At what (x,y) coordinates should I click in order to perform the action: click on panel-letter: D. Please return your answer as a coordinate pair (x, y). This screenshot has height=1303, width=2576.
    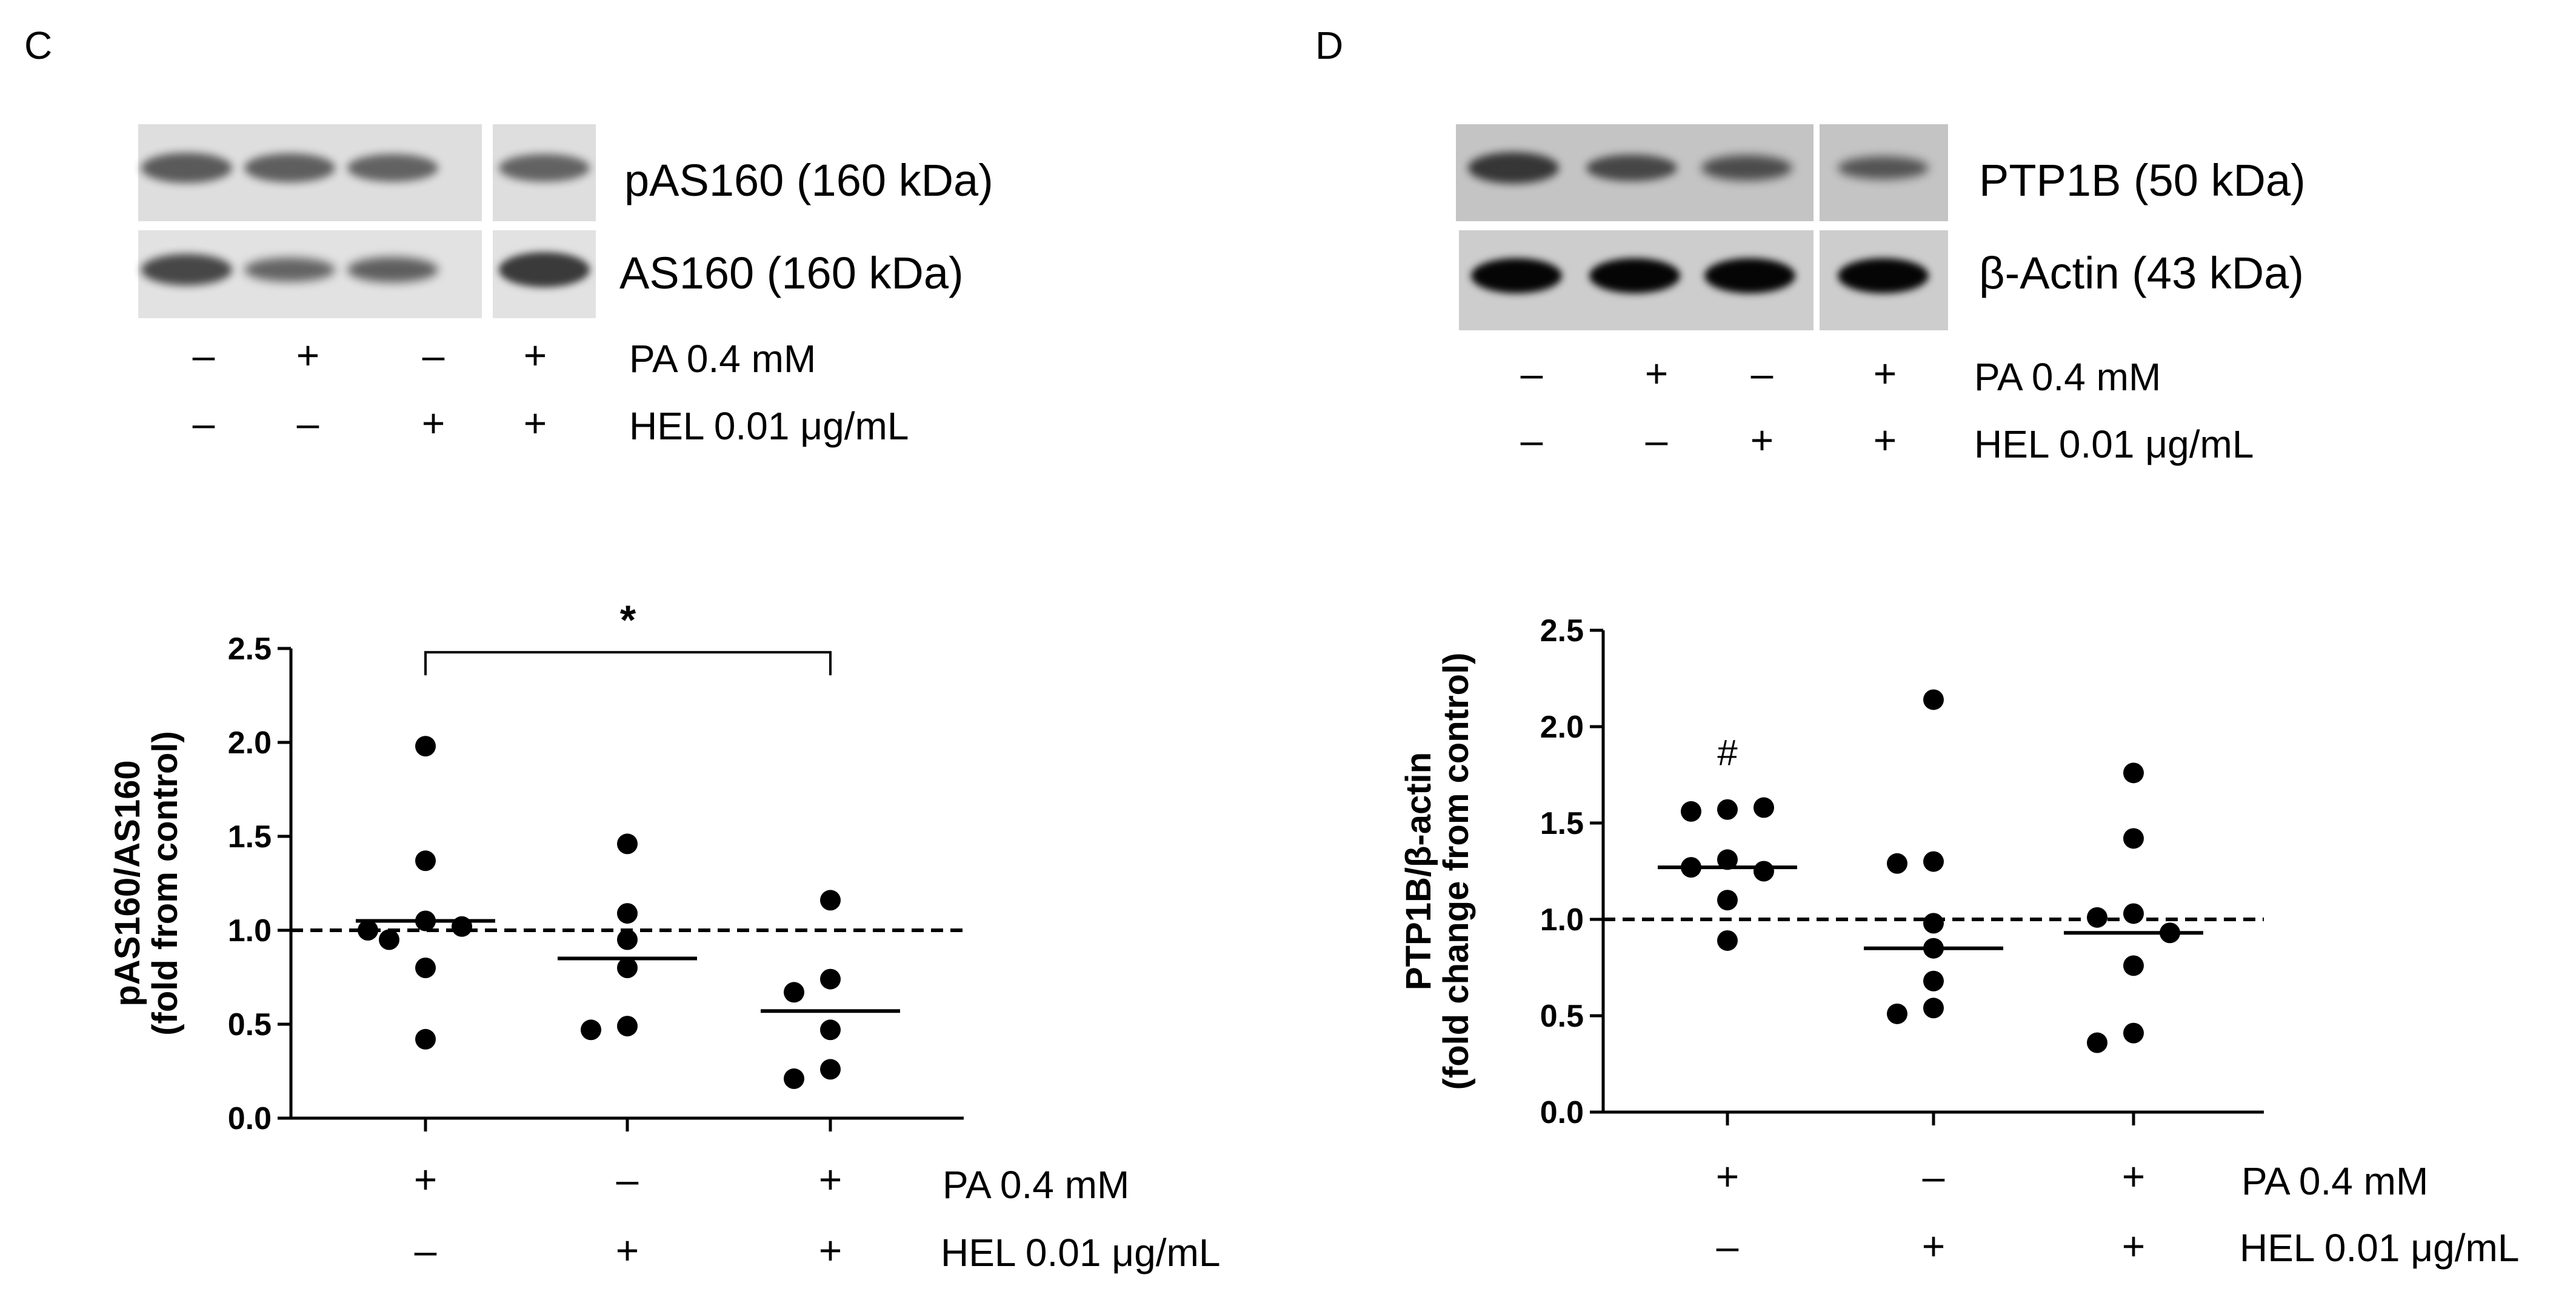
    Looking at the image, I should click on (1329, 45).